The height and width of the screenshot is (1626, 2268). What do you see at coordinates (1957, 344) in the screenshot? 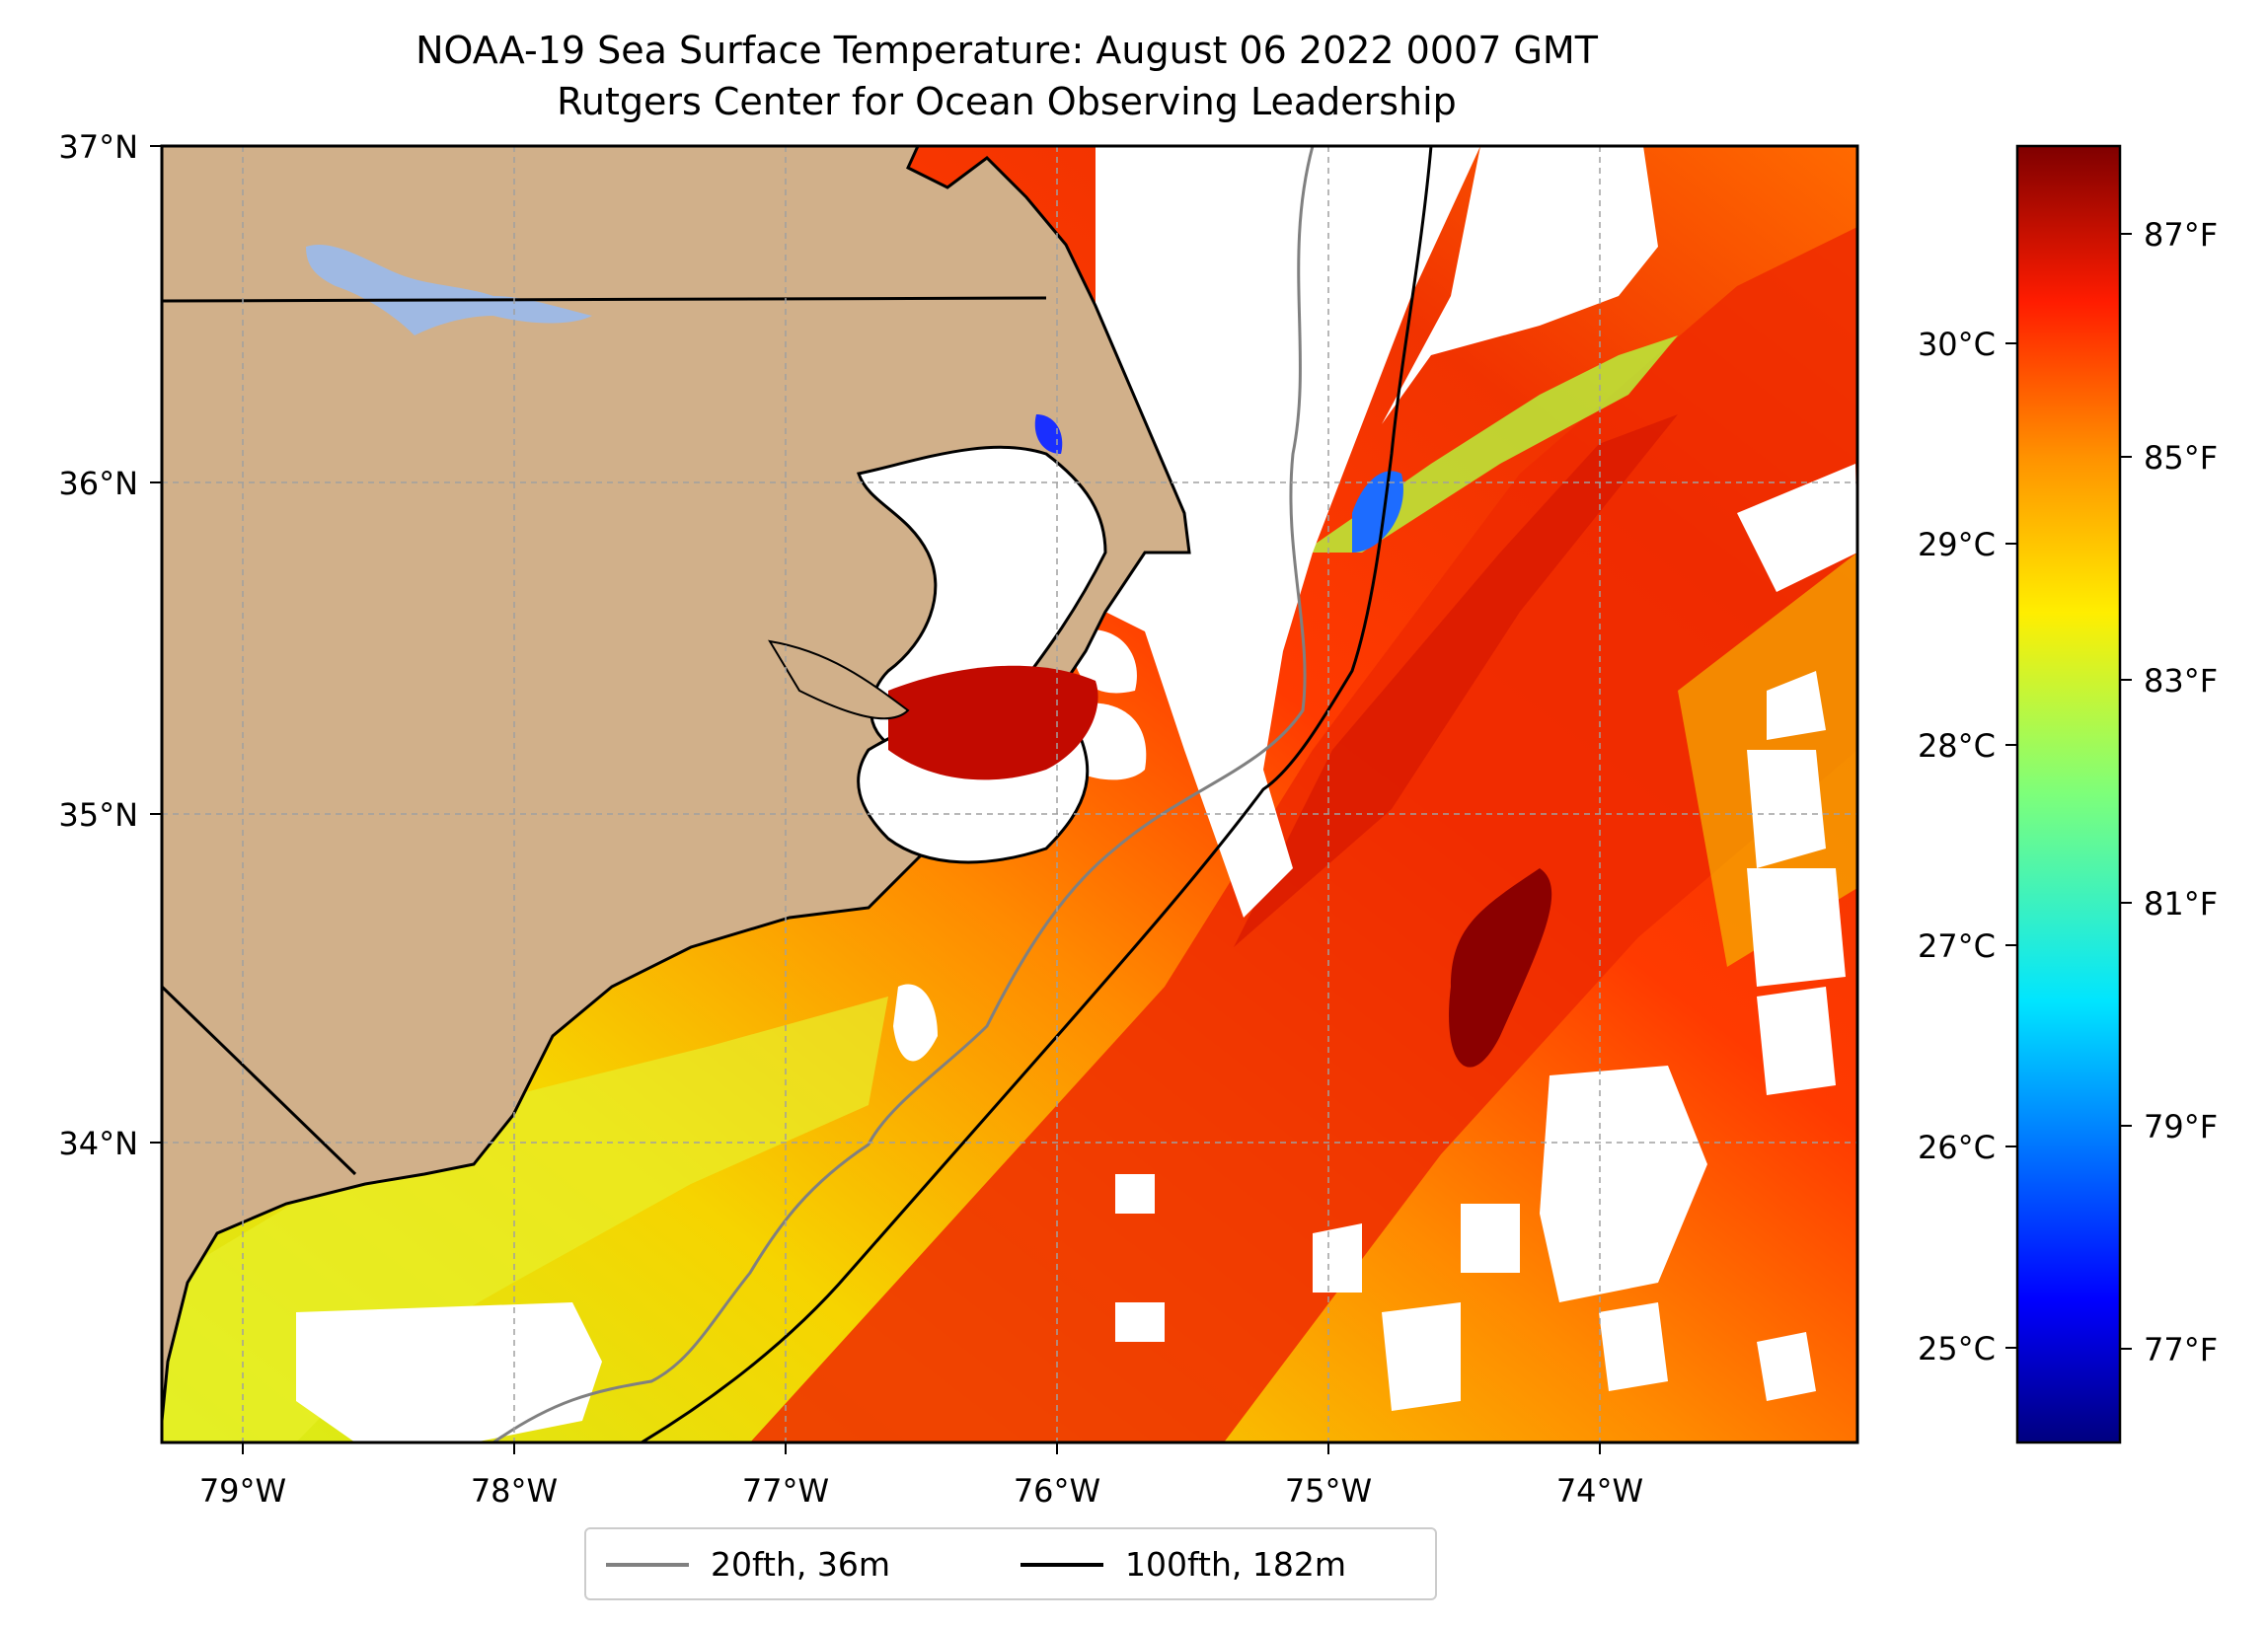
I see `colorbar-celsius-label: 30°C` at bounding box center [1957, 344].